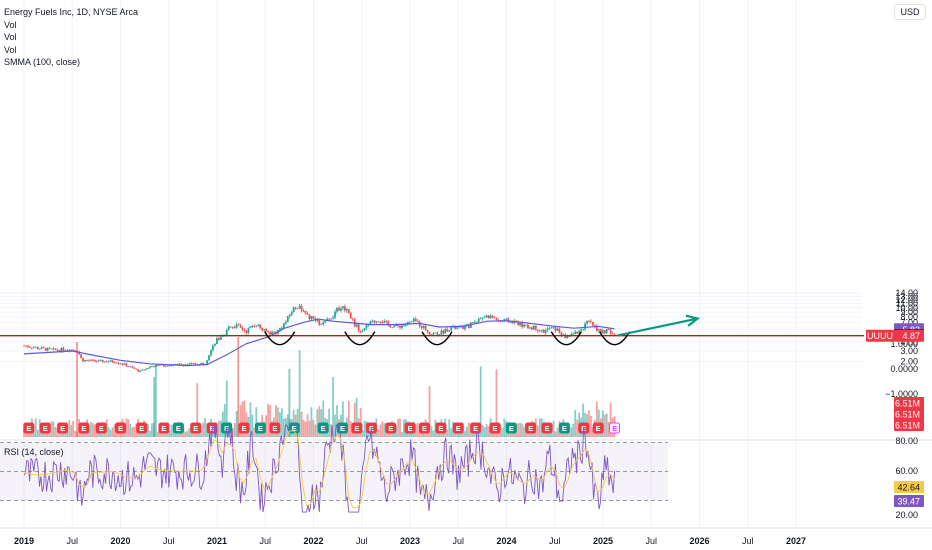  Describe the element at coordinates (910, 12) in the screenshot. I see `currency-button: USD` at that location.